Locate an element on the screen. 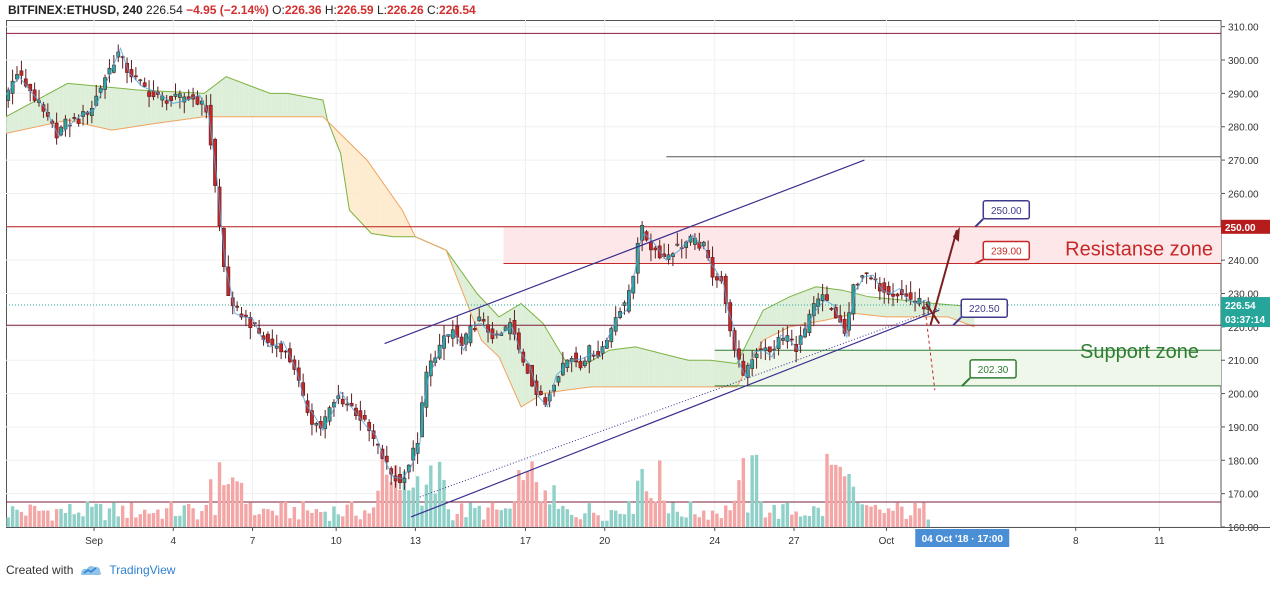 This screenshot has width=1274, height=589. x-axis-tick-label: 20 is located at coordinates (605, 541).